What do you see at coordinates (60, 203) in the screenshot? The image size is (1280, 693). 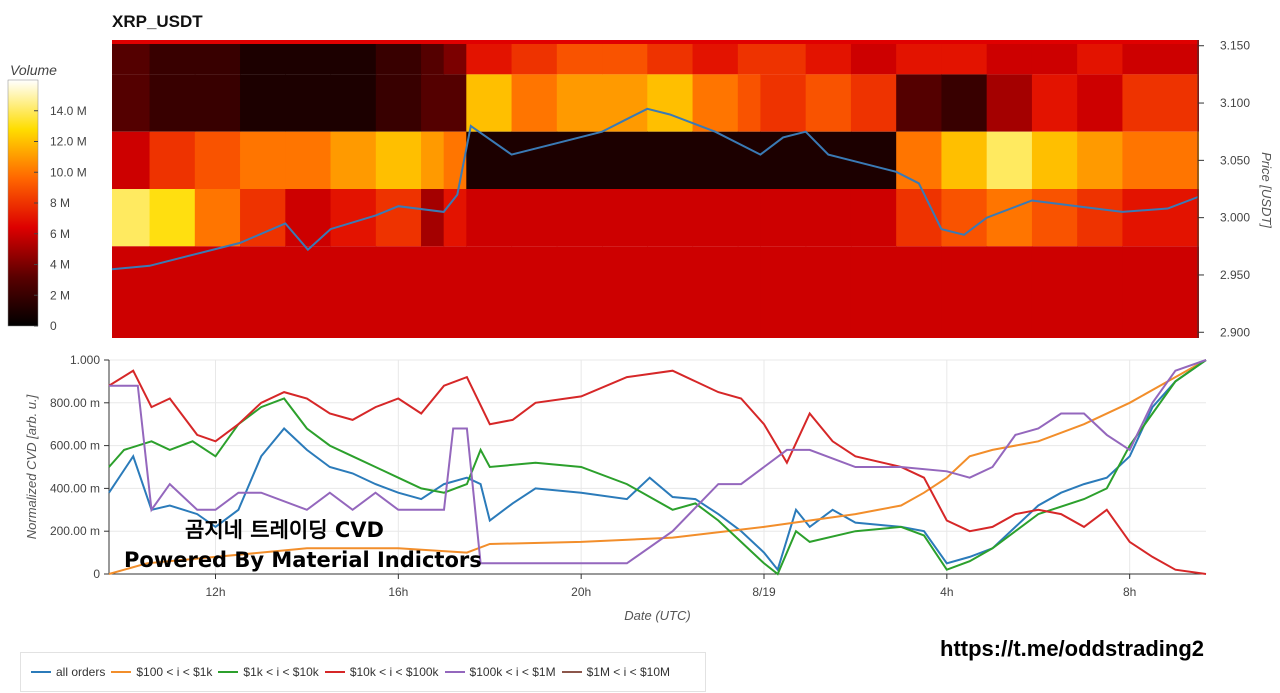 I see `colorbar-tick-label: 8 M` at bounding box center [60, 203].